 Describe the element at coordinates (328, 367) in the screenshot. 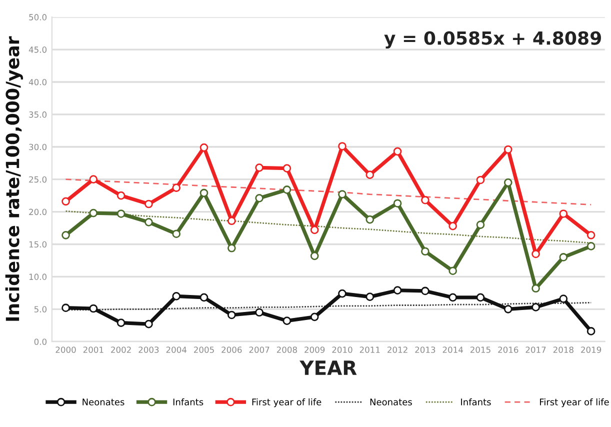

I see `x-axis-title: YEAR` at that location.